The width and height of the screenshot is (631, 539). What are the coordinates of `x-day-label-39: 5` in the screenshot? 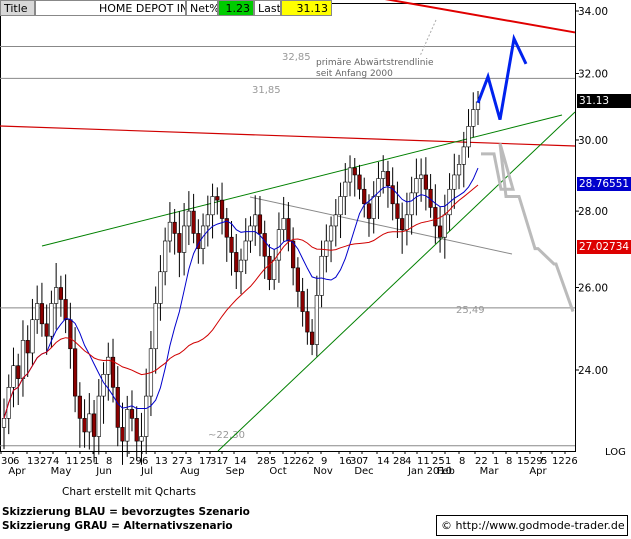 It's located at (544, 461).